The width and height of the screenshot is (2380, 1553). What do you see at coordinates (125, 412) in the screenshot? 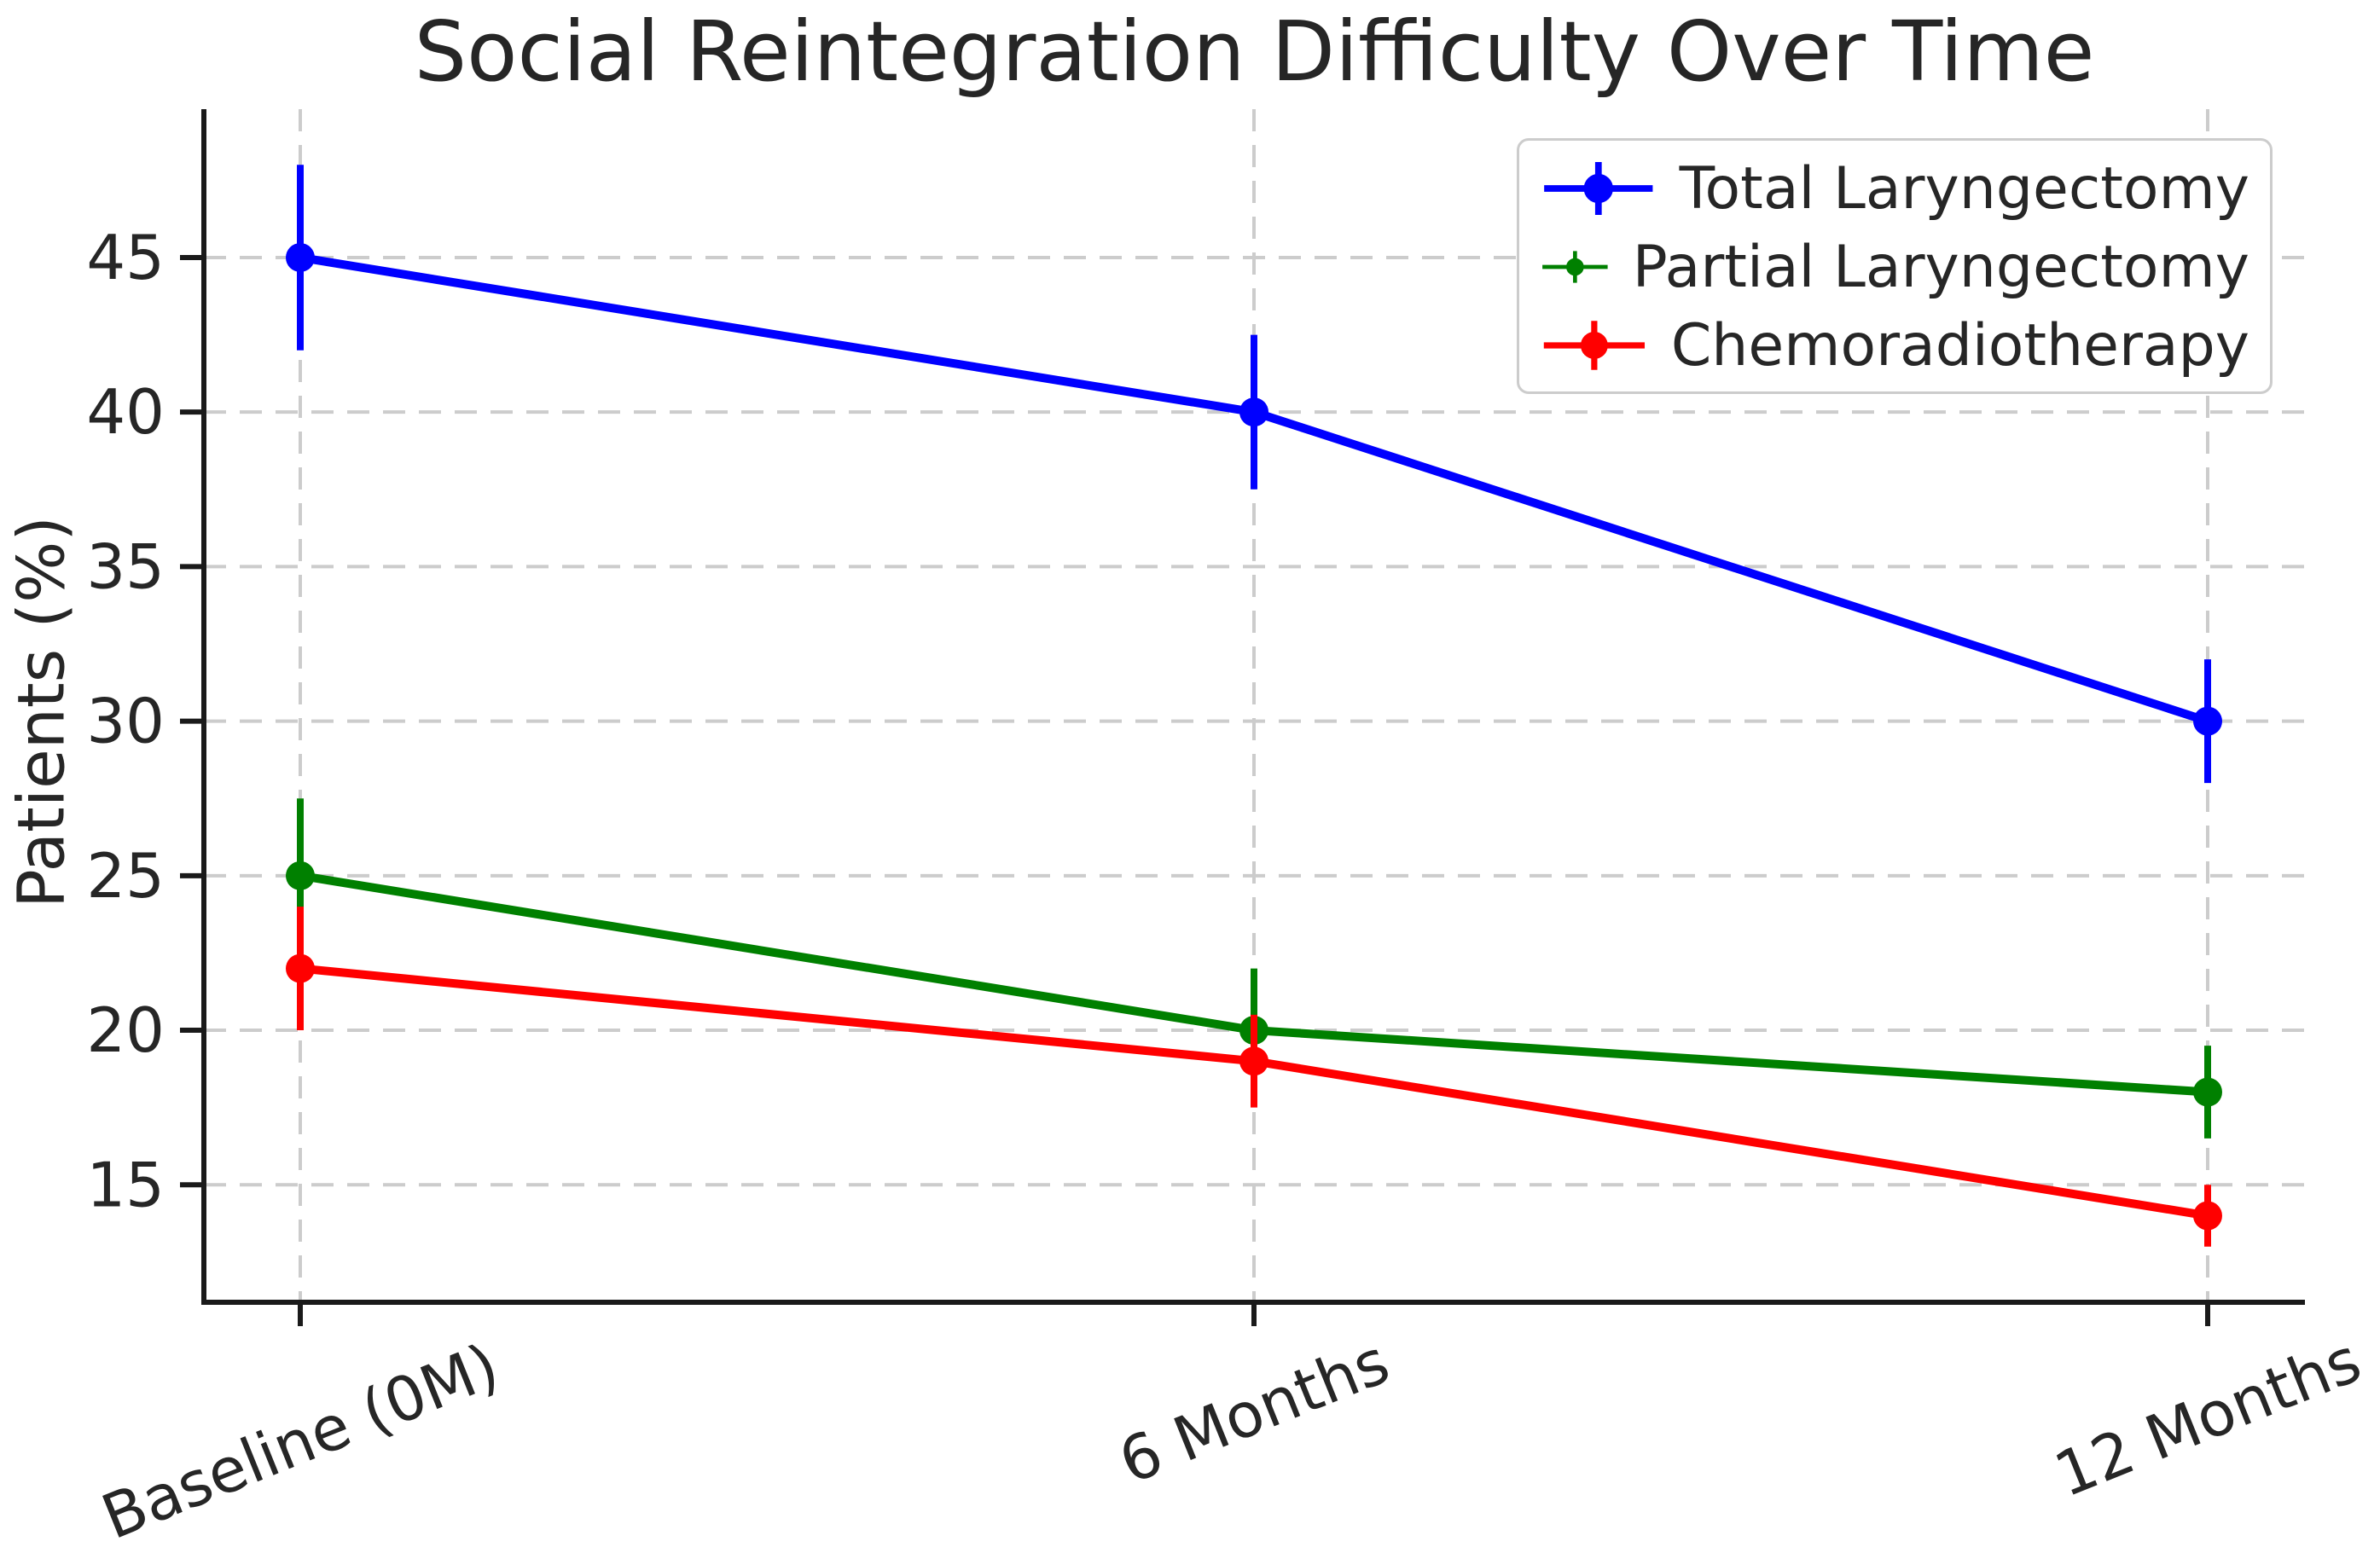
I see `y-tick-label-40: 40` at bounding box center [125, 412].